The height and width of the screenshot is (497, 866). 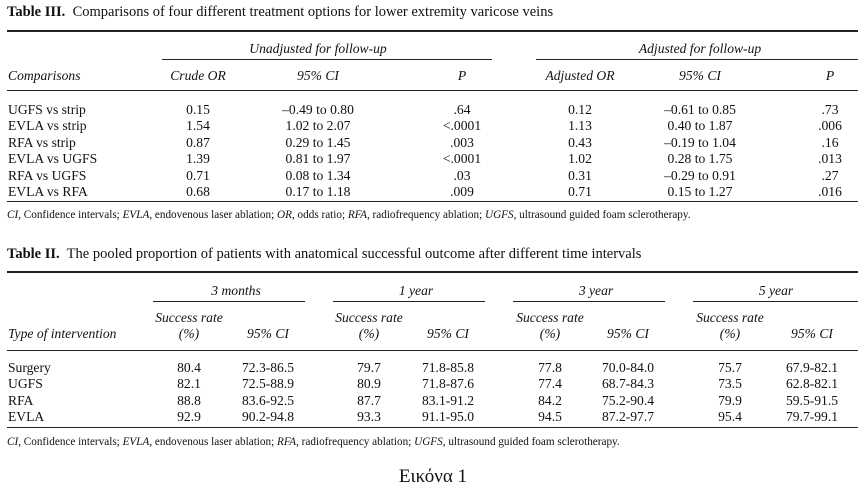 What do you see at coordinates (70, 442) in the screenshot?
I see `table2.footnote-def: , Confidence intervals;` at bounding box center [70, 442].